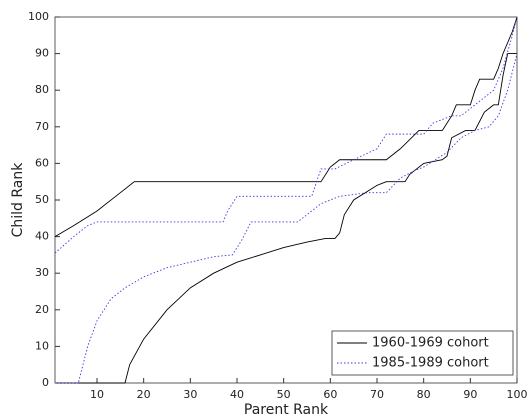 The height and width of the screenshot is (419, 527). Describe the element at coordinates (42, 309) in the screenshot. I see `y-tick-label: 20` at that location.